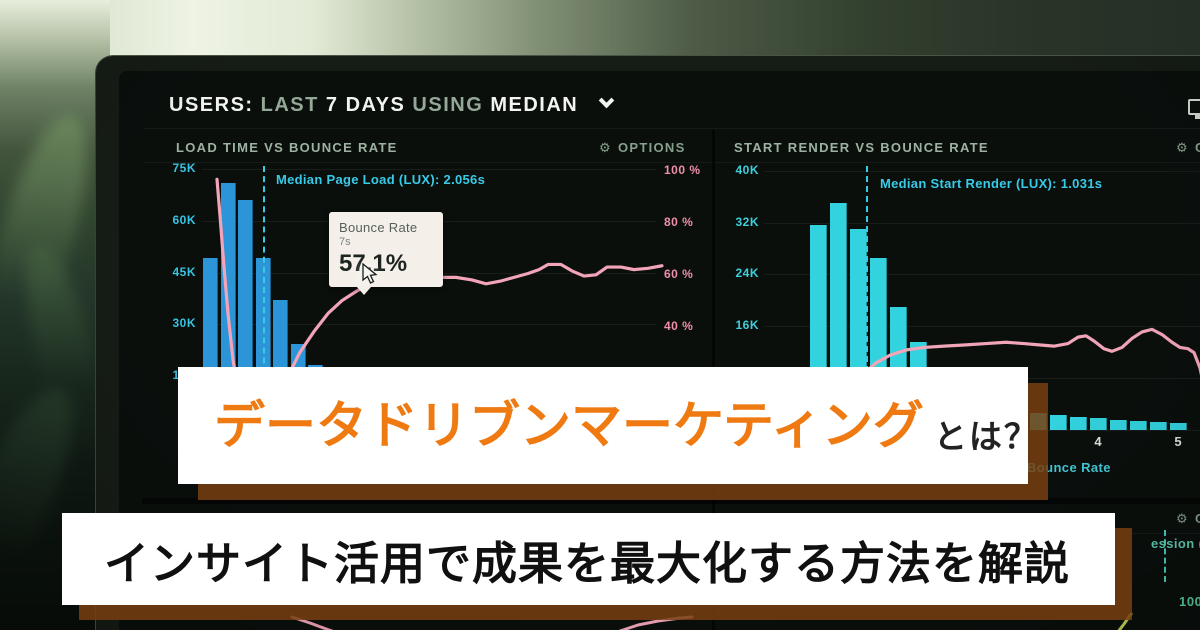 The width and height of the screenshot is (1200, 630). Describe the element at coordinates (679, 274) in the screenshot. I see `axis-tick: 60 %` at that location.